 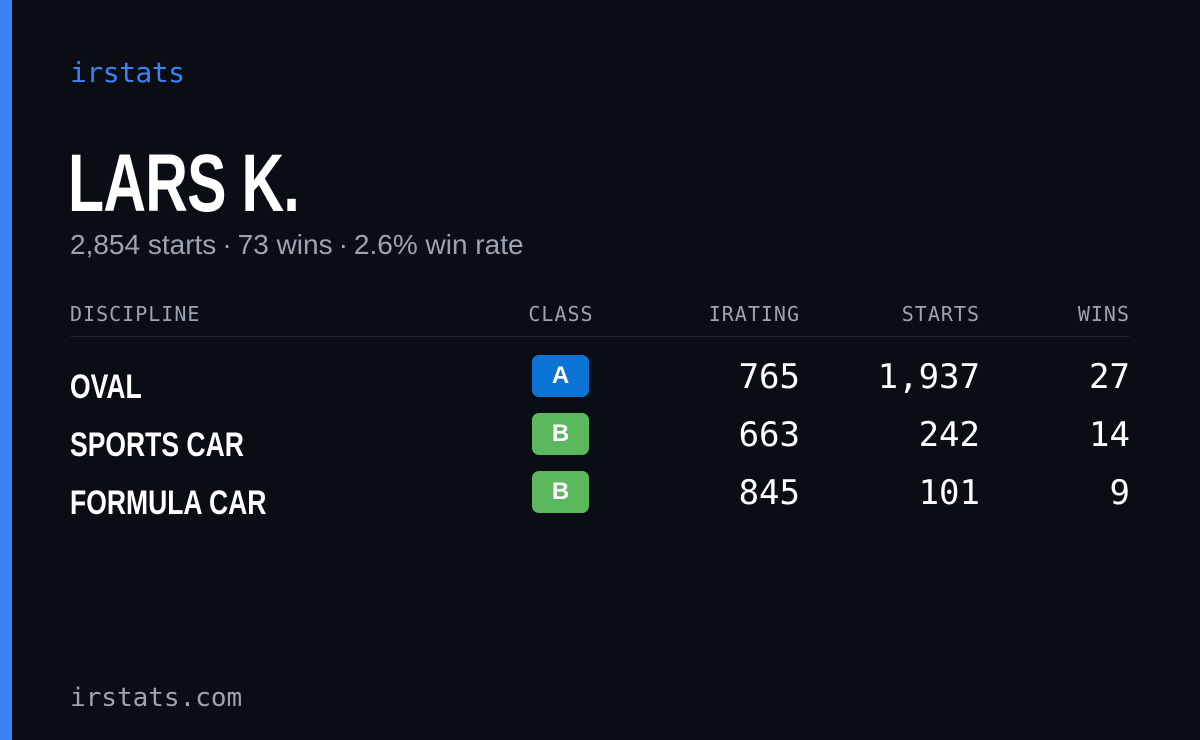 I want to click on class-badge: A, so click(x=560, y=376).